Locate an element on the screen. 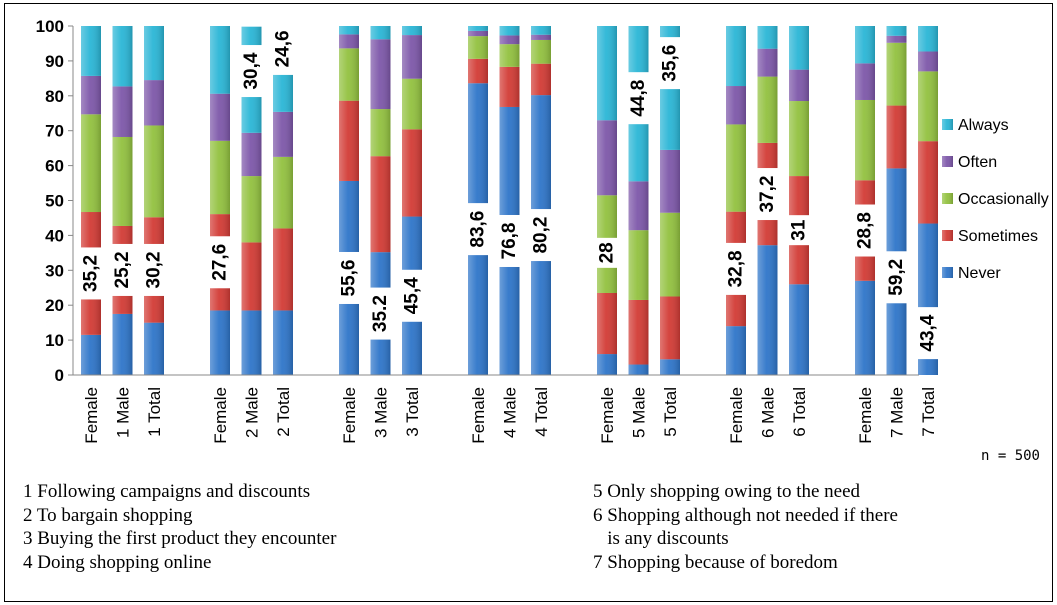  legend-item-occasionally: Occasionally is located at coordinates (995, 199).